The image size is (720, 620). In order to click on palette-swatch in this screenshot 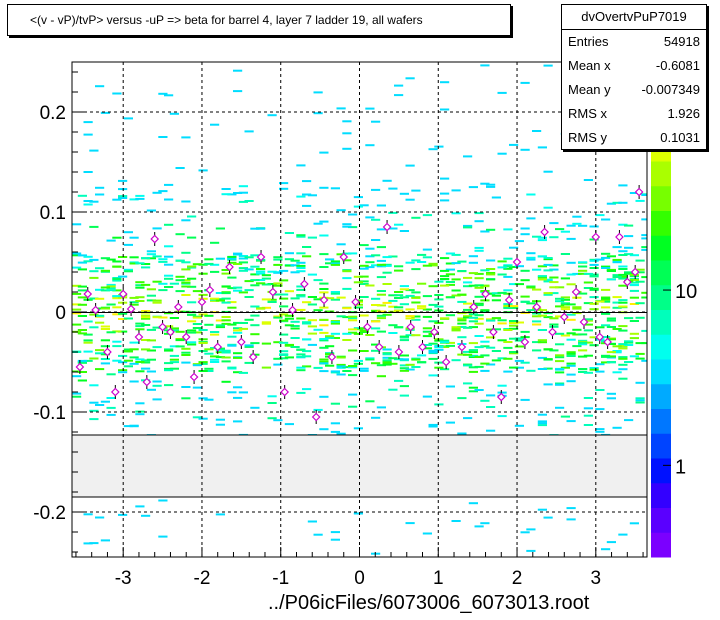, I will do `click(661, 495)`.